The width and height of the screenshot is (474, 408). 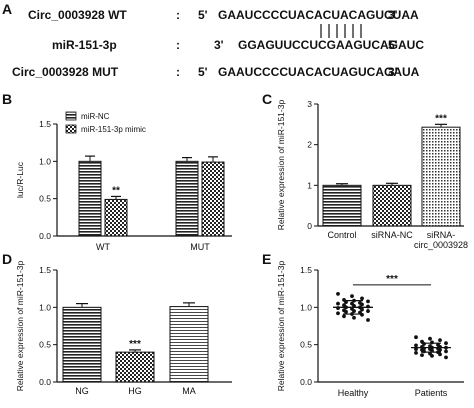 What do you see at coordinates (84, 45) in the screenshot?
I see `seq-mir-name: miR-151-3p` at bounding box center [84, 45].